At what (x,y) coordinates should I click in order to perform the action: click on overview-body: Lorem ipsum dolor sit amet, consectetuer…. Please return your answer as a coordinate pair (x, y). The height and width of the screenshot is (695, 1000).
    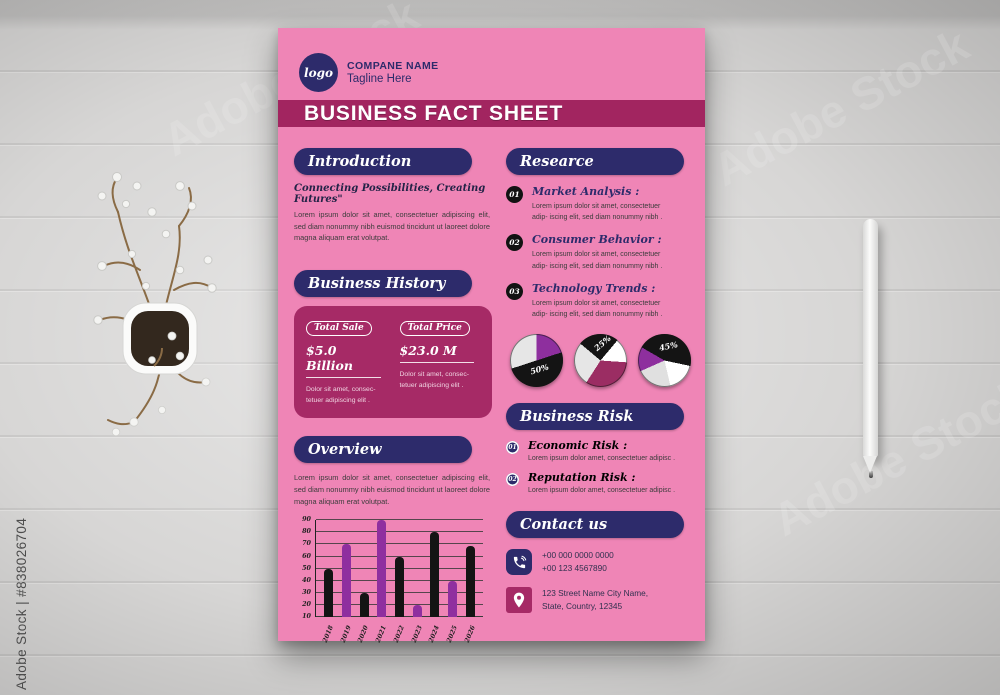
    Looking at the image, I should click on (392, 489).